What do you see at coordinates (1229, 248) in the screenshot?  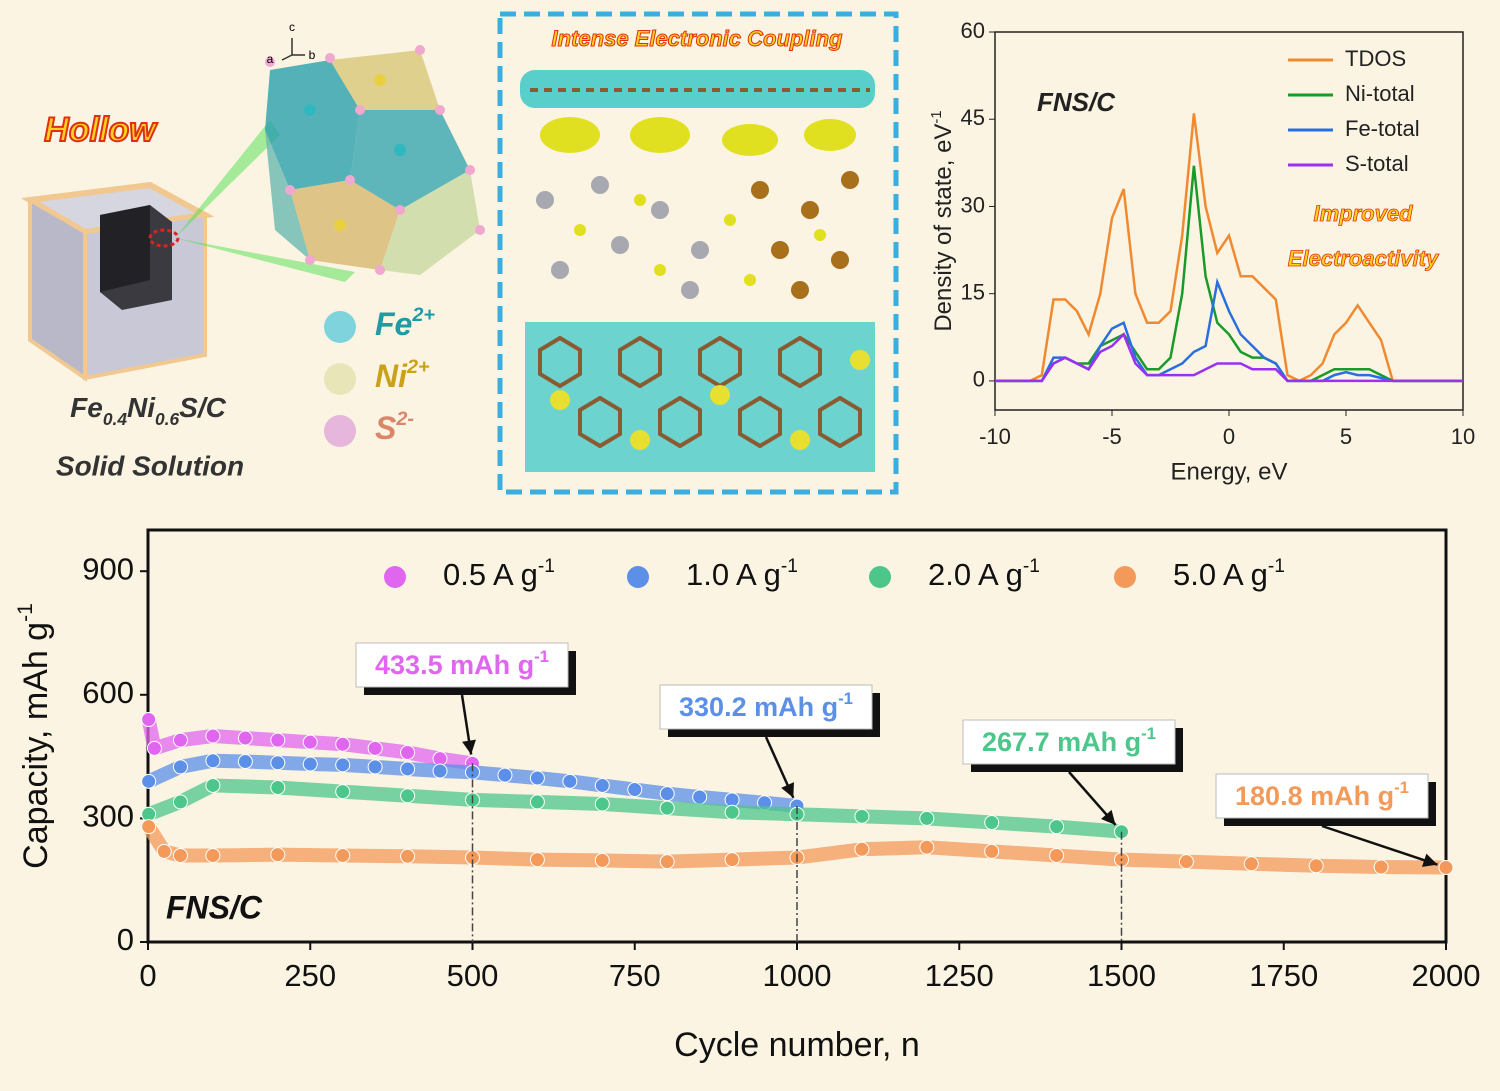 I see `dos-line` at bounding box center [1229, 248].